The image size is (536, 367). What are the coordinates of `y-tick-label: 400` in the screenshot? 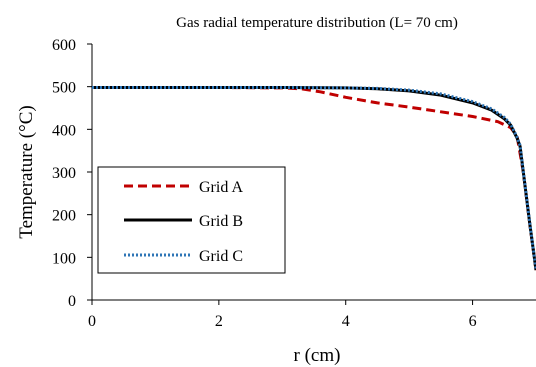 It's located at (64, 130).